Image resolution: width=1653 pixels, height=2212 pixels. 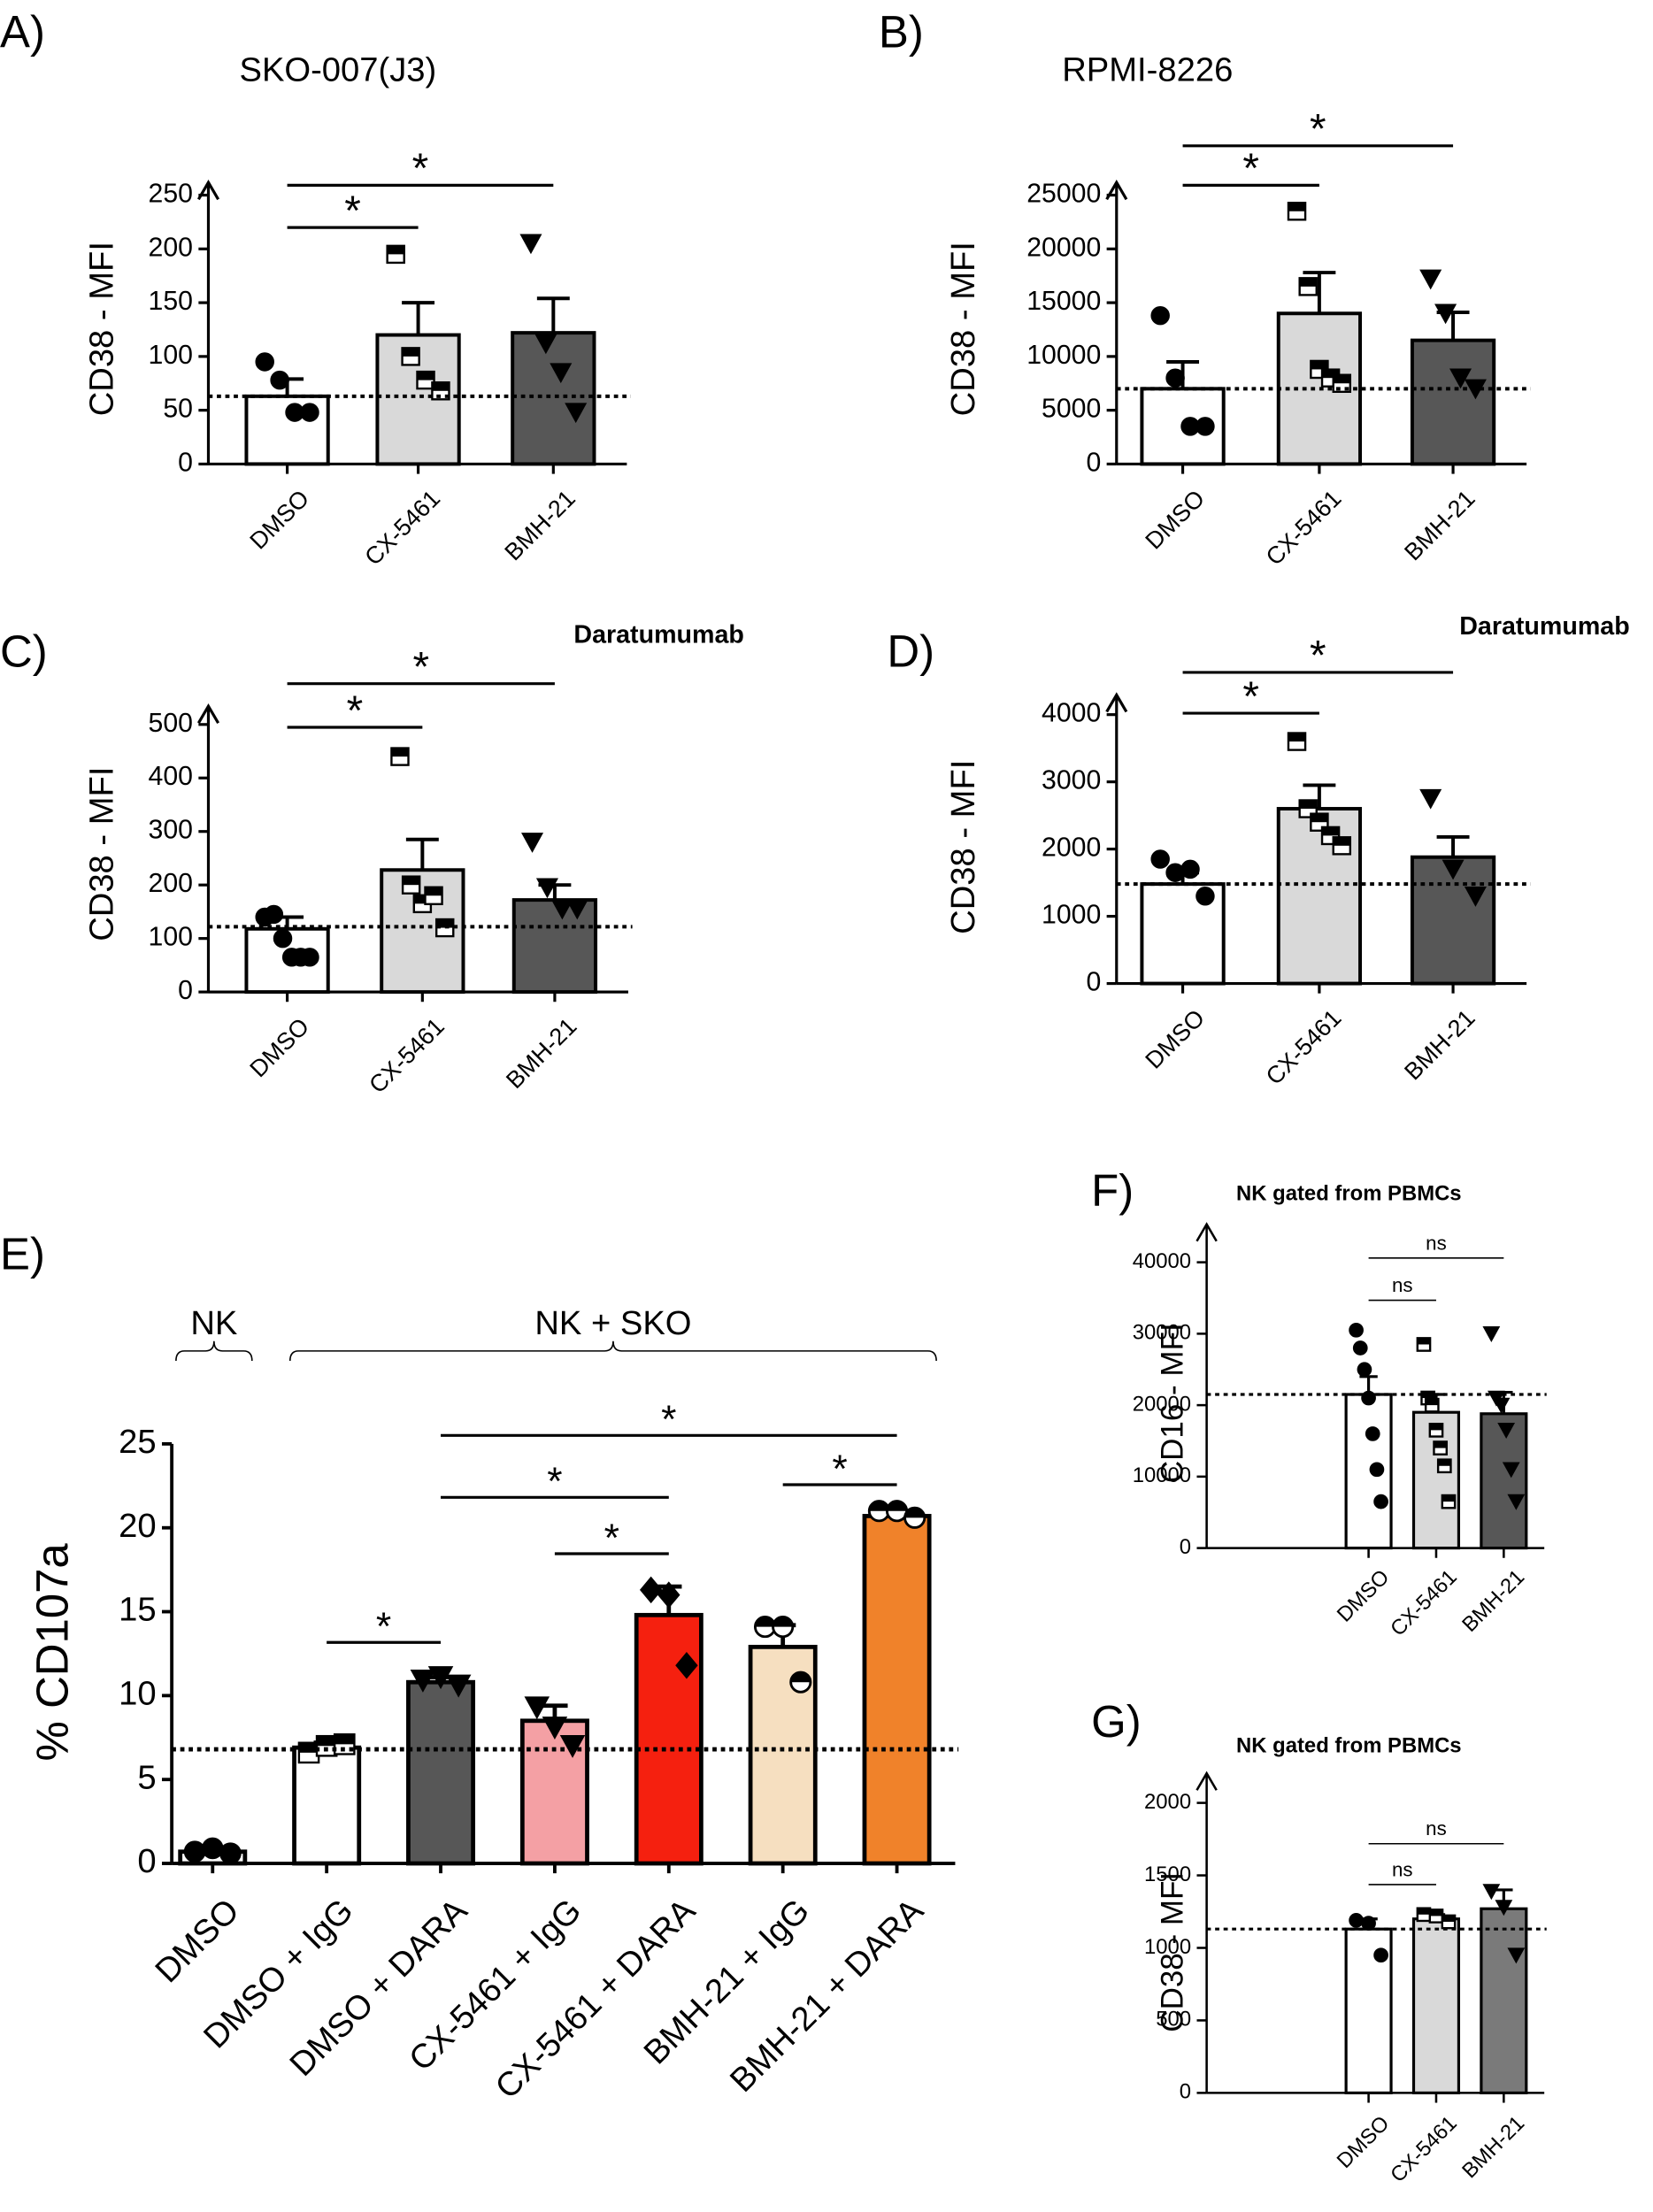 What do you see at coordinates (910, 652) in the screenshot?
I see `panel-letter: D)` at bounding box center [910, 652].